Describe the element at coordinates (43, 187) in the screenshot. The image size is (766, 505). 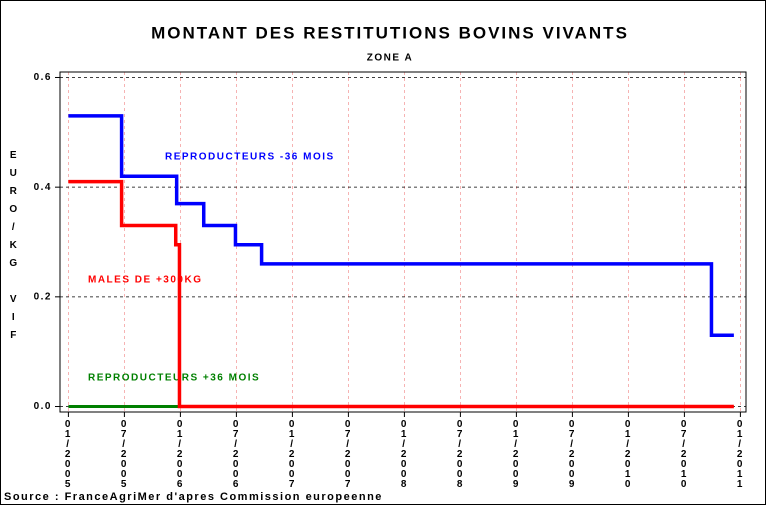
I see `y-tick-label: 0.4` at that location.